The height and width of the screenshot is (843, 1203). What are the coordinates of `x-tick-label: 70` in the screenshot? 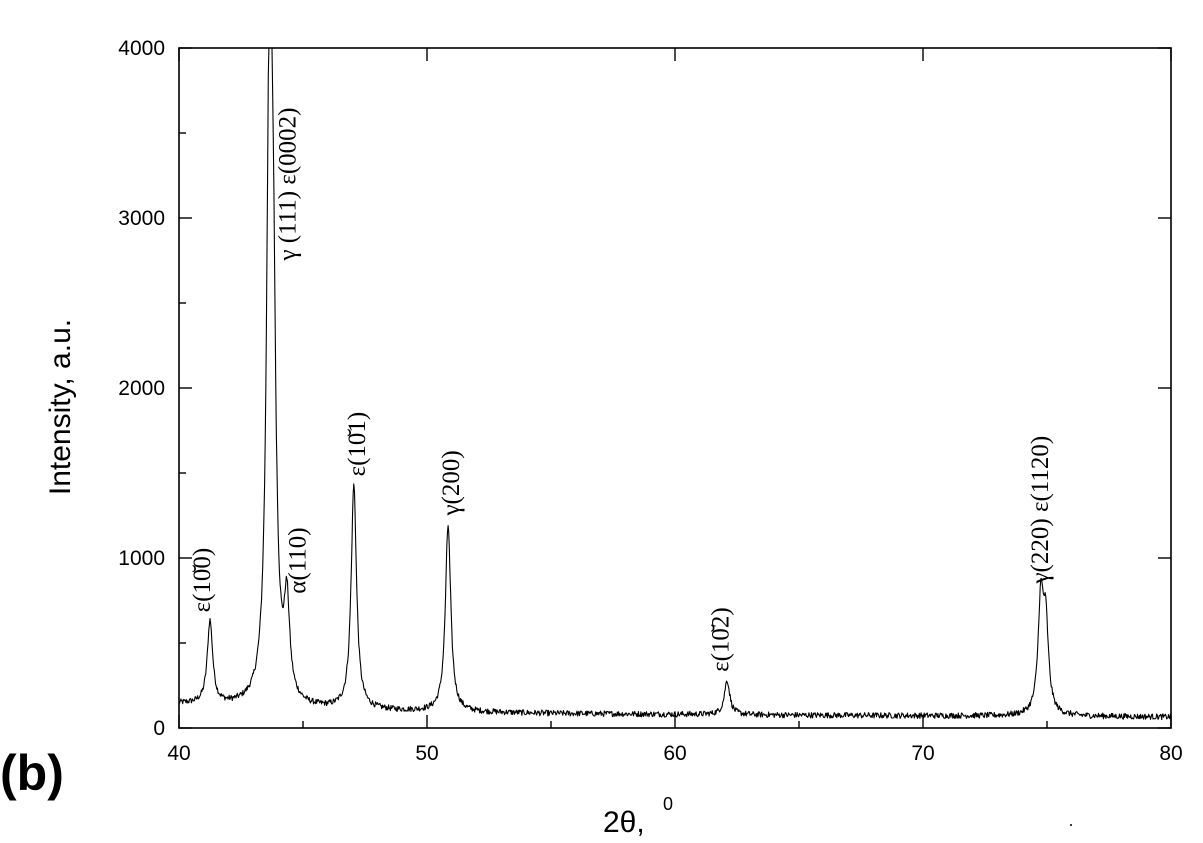 It's located at (922, 753).